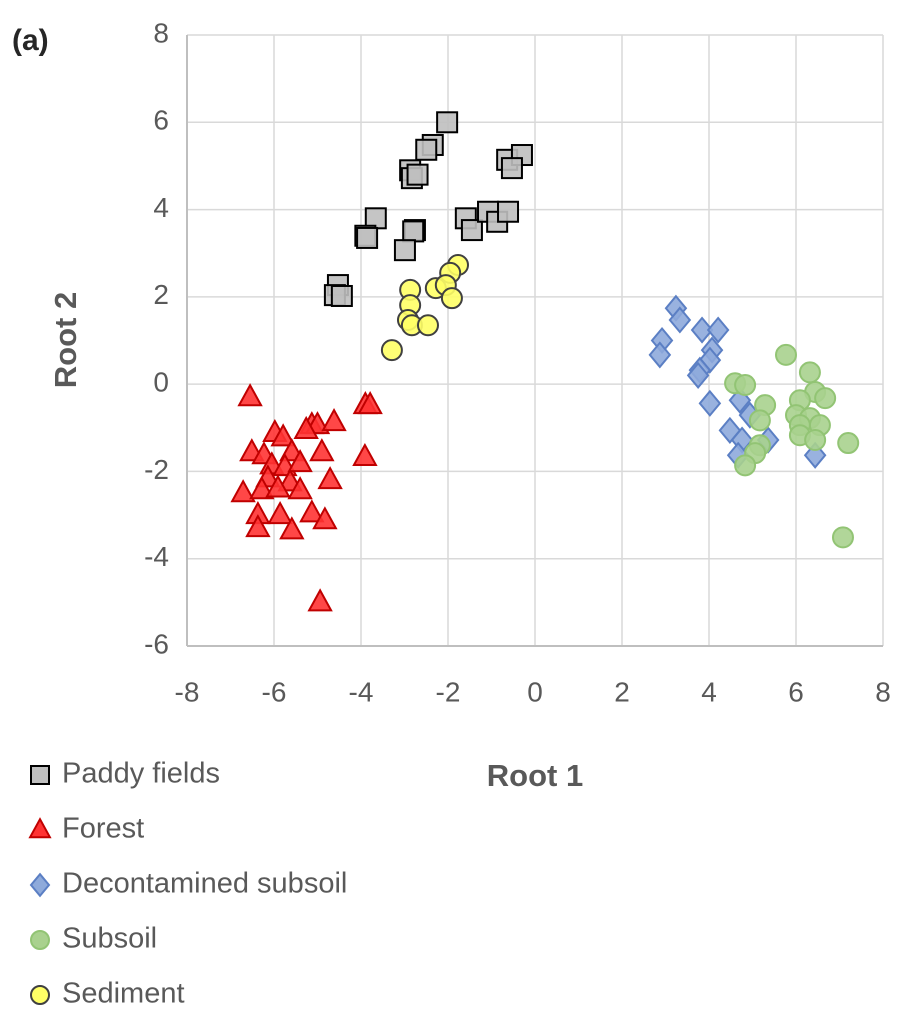  I want to click on x-tick-label: -6, so click(274, 691).